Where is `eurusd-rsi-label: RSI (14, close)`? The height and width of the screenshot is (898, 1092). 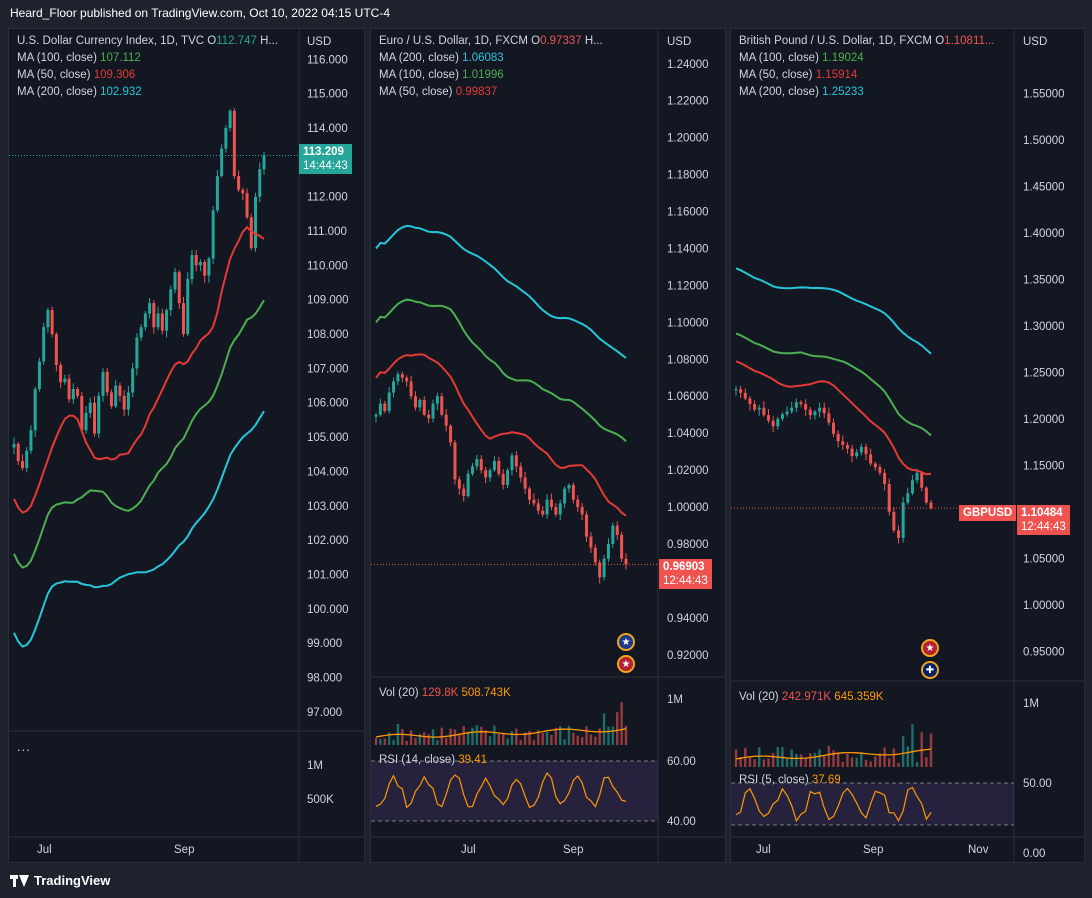 eurusd-rsi-label: RSI (14, close) is located at coordinates (417, 760).